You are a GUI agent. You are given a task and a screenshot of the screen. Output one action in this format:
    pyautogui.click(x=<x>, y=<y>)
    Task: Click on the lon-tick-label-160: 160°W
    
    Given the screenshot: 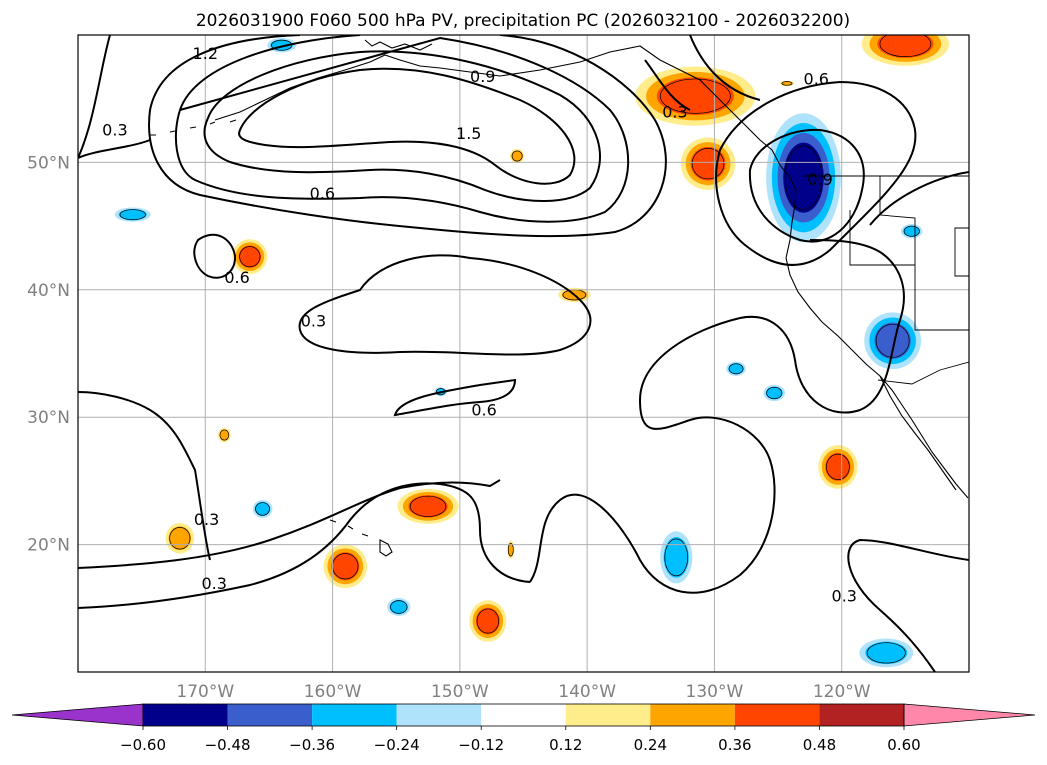 What is the action you would take?
    pyautogui.click(x=333, y=692)
    